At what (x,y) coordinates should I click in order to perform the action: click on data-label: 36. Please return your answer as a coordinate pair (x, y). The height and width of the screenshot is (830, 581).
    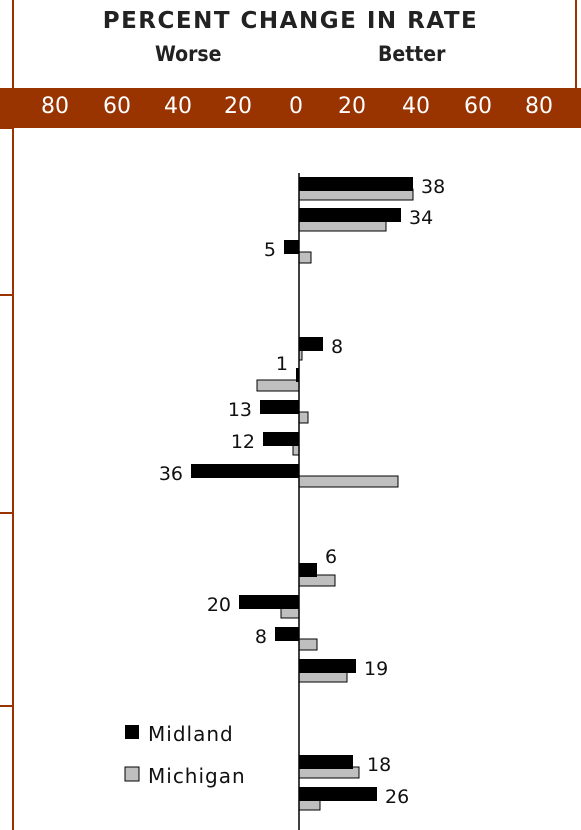
    Looking at the image, I should click on (171, 474).